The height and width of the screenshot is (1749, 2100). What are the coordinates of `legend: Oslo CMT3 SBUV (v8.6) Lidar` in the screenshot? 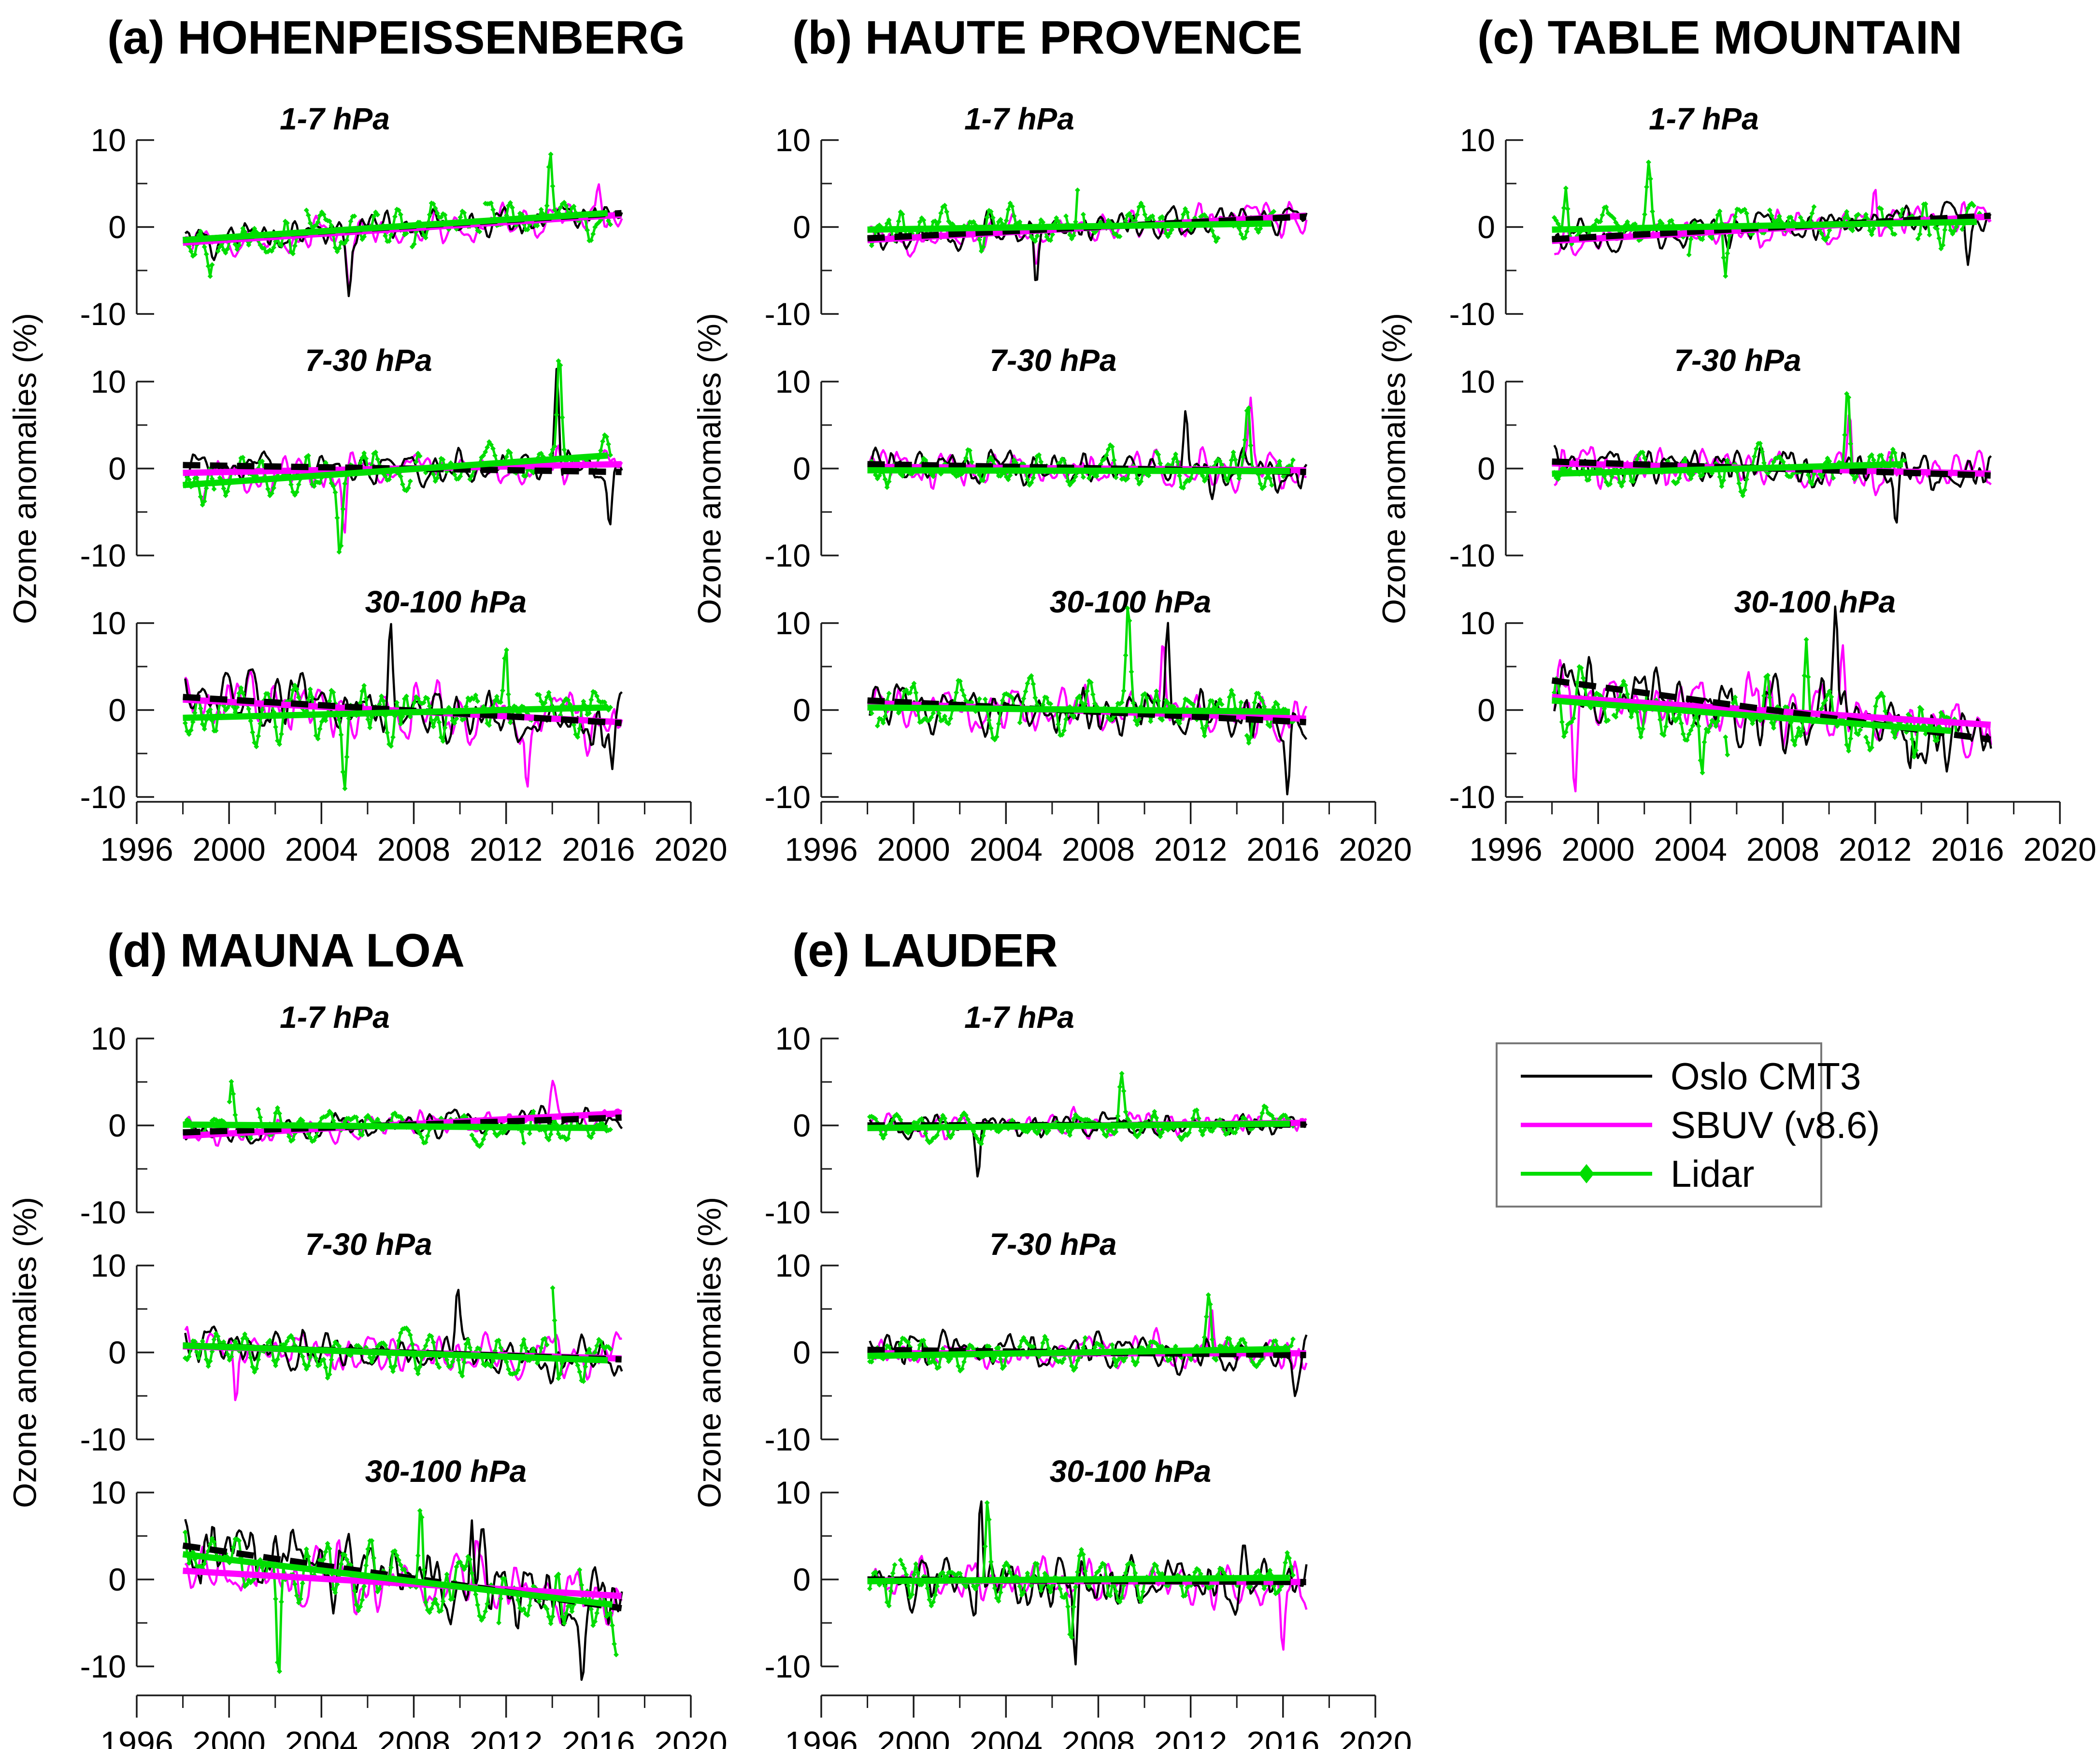 It's located at (1688, 1125).